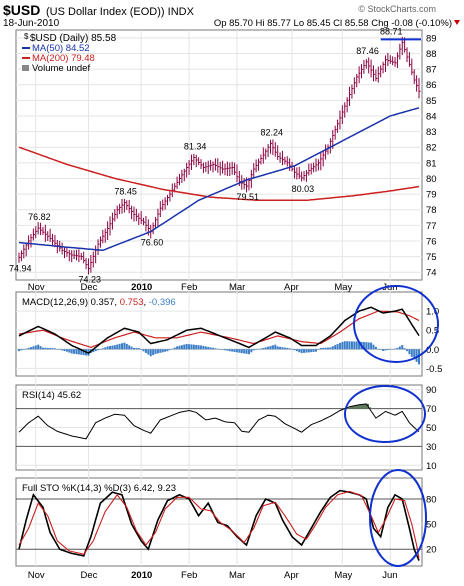  I want to click on price-tick-label: 89, so click(431, 38).